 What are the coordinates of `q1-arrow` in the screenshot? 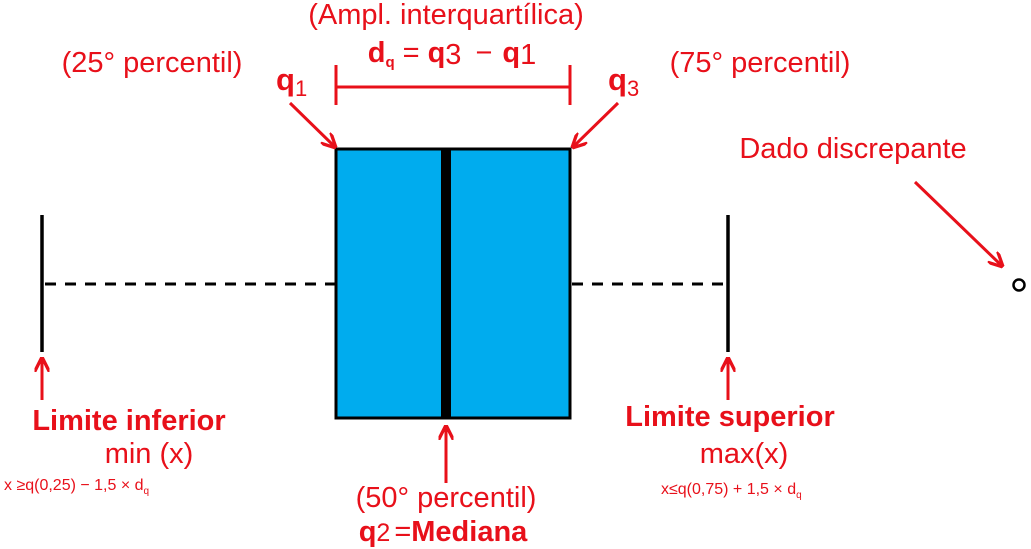 It's located at (311, 123).